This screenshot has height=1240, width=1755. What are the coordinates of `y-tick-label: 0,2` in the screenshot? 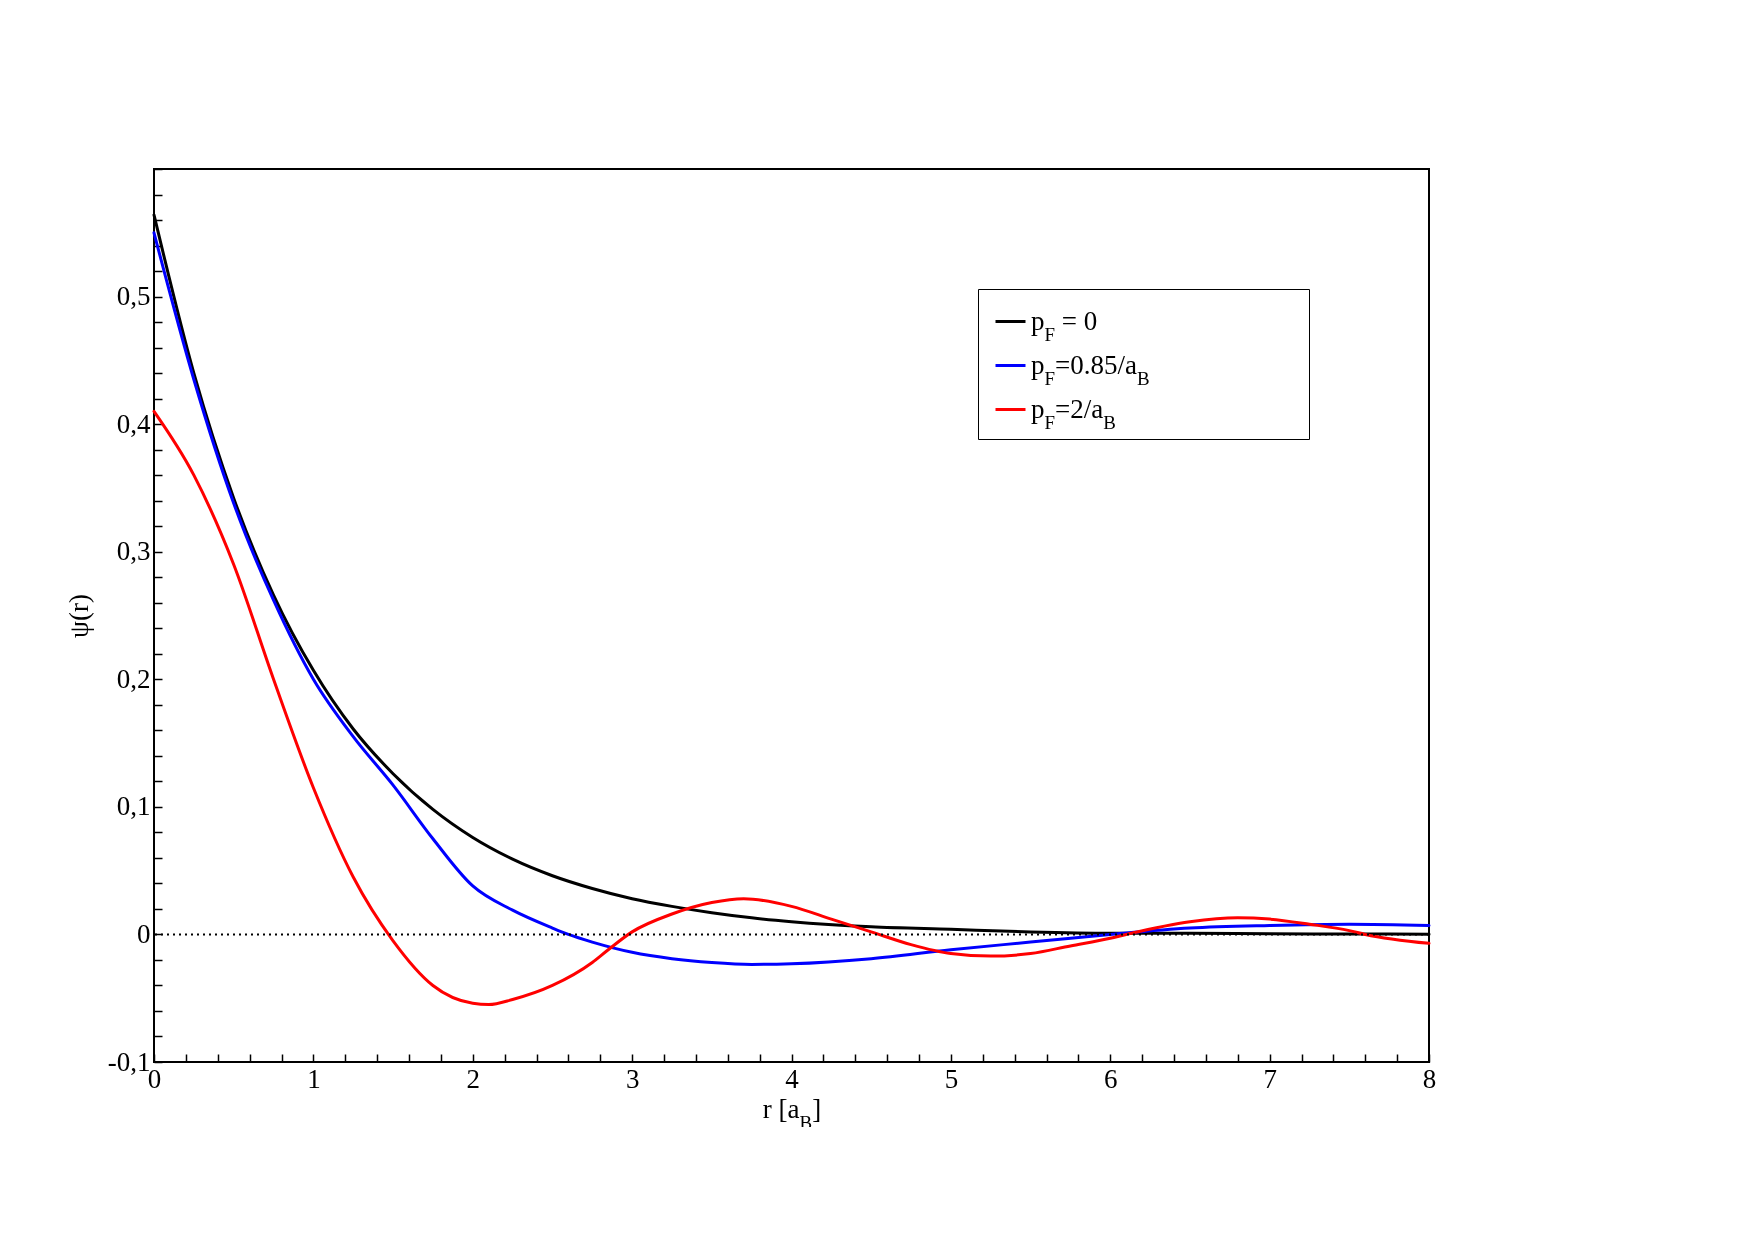 It's located at (133, 678).